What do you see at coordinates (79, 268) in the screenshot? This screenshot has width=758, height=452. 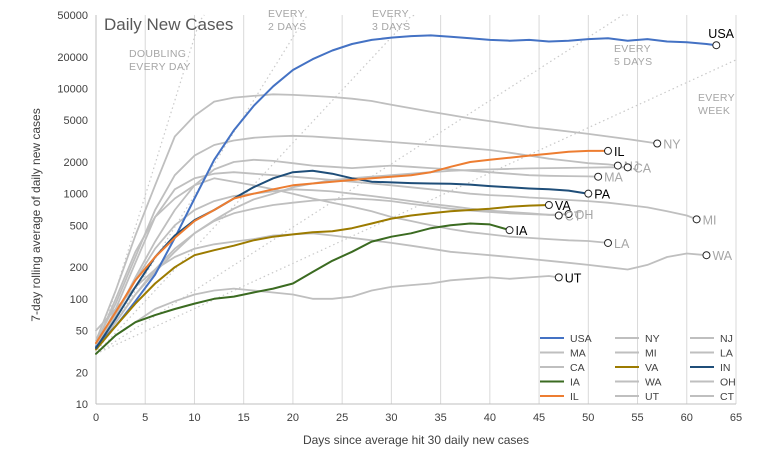 I see `y-tick-label-200: 200` at bounding box center [79, 268].